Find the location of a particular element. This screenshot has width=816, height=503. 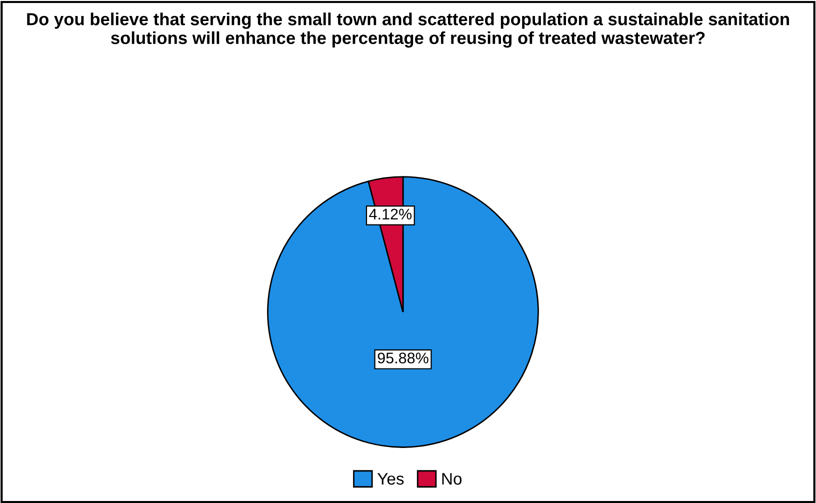

legend-label: Yes is located at coordinates (390, 479).